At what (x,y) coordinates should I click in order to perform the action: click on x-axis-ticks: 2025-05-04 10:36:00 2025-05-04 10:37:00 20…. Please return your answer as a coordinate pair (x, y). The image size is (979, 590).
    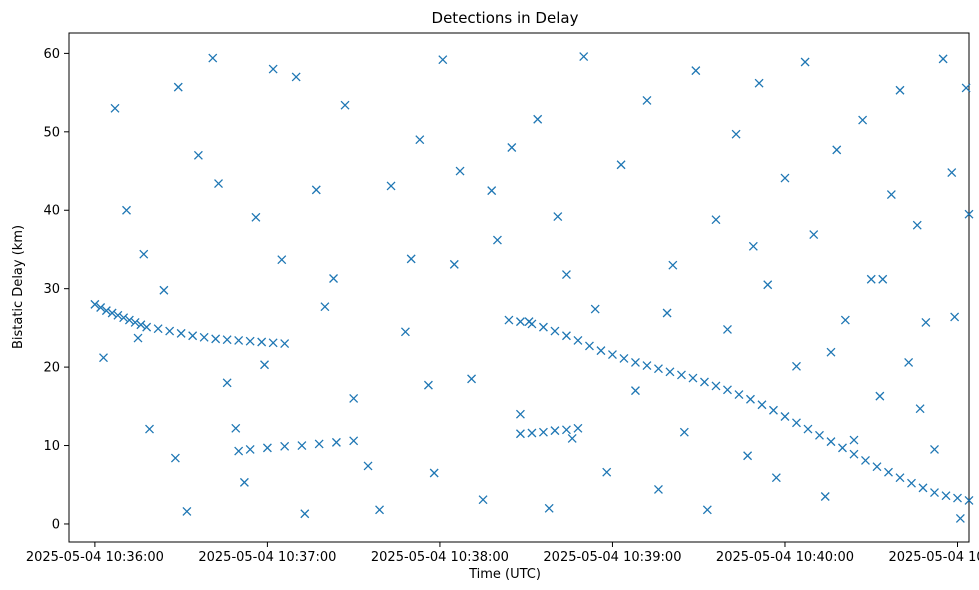
    Looking at the image, I should click on (502, 553).